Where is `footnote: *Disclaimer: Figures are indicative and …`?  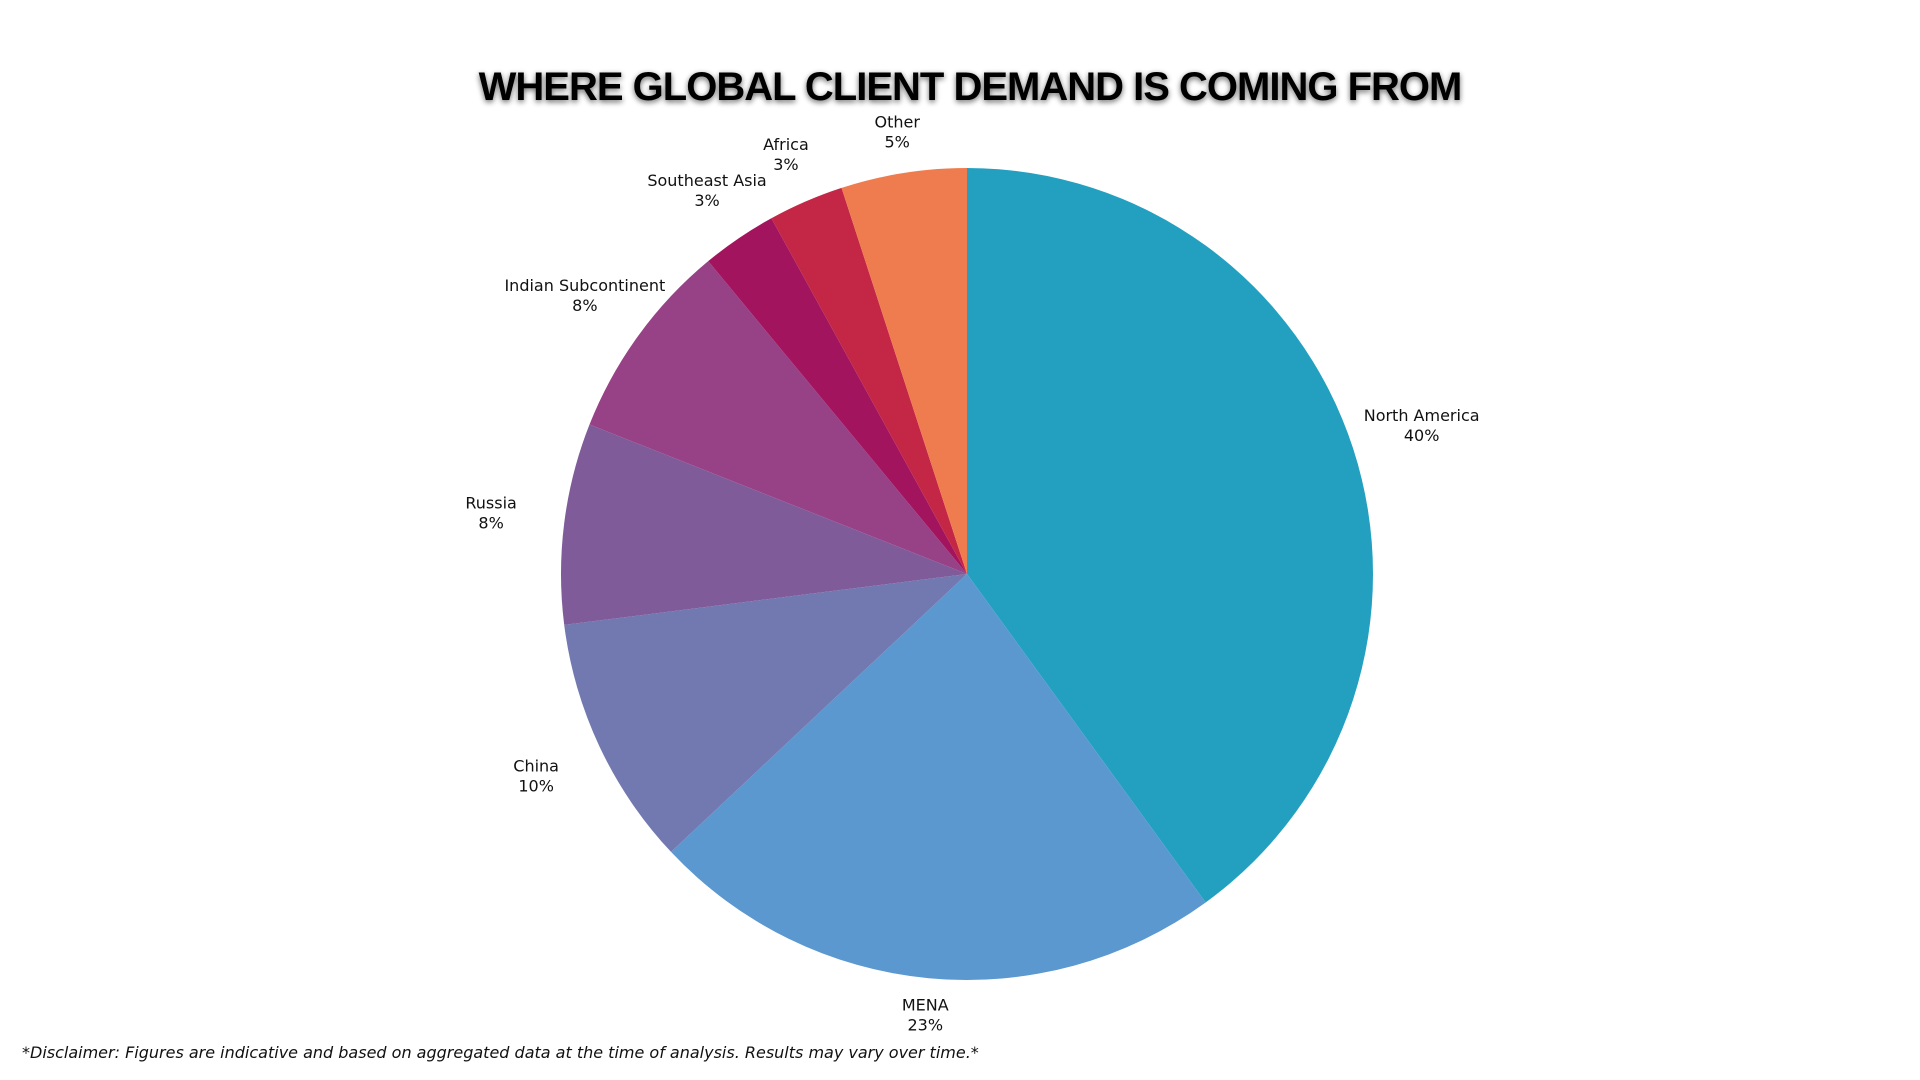
footnote: *Disclaimer: Figures are indicative and … is located at coordinates (500, 1052).